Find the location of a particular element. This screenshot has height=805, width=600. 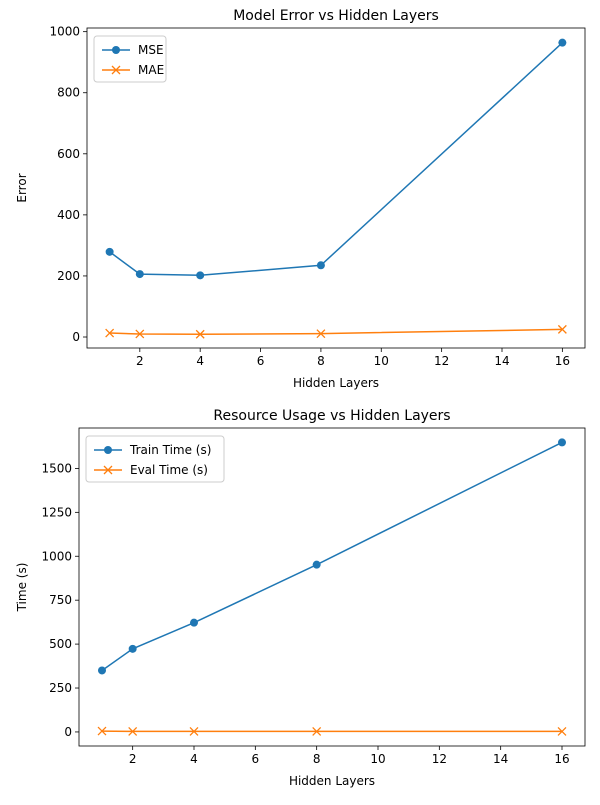

y-tick-label: 800 is located at coordinates (68, 93).